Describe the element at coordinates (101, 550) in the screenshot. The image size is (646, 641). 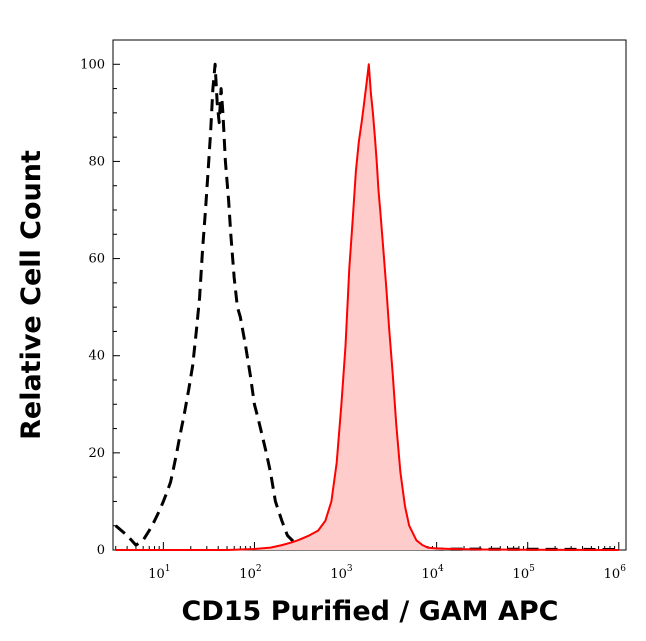
I see `y-tick-label: 0` at that location.